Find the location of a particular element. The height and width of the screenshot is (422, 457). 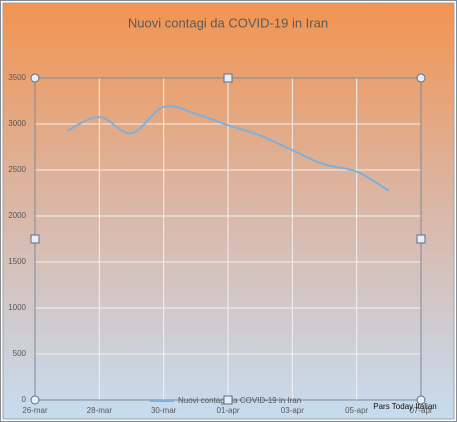

y-tick-label: 3000 is located at coordinates (17, 123).